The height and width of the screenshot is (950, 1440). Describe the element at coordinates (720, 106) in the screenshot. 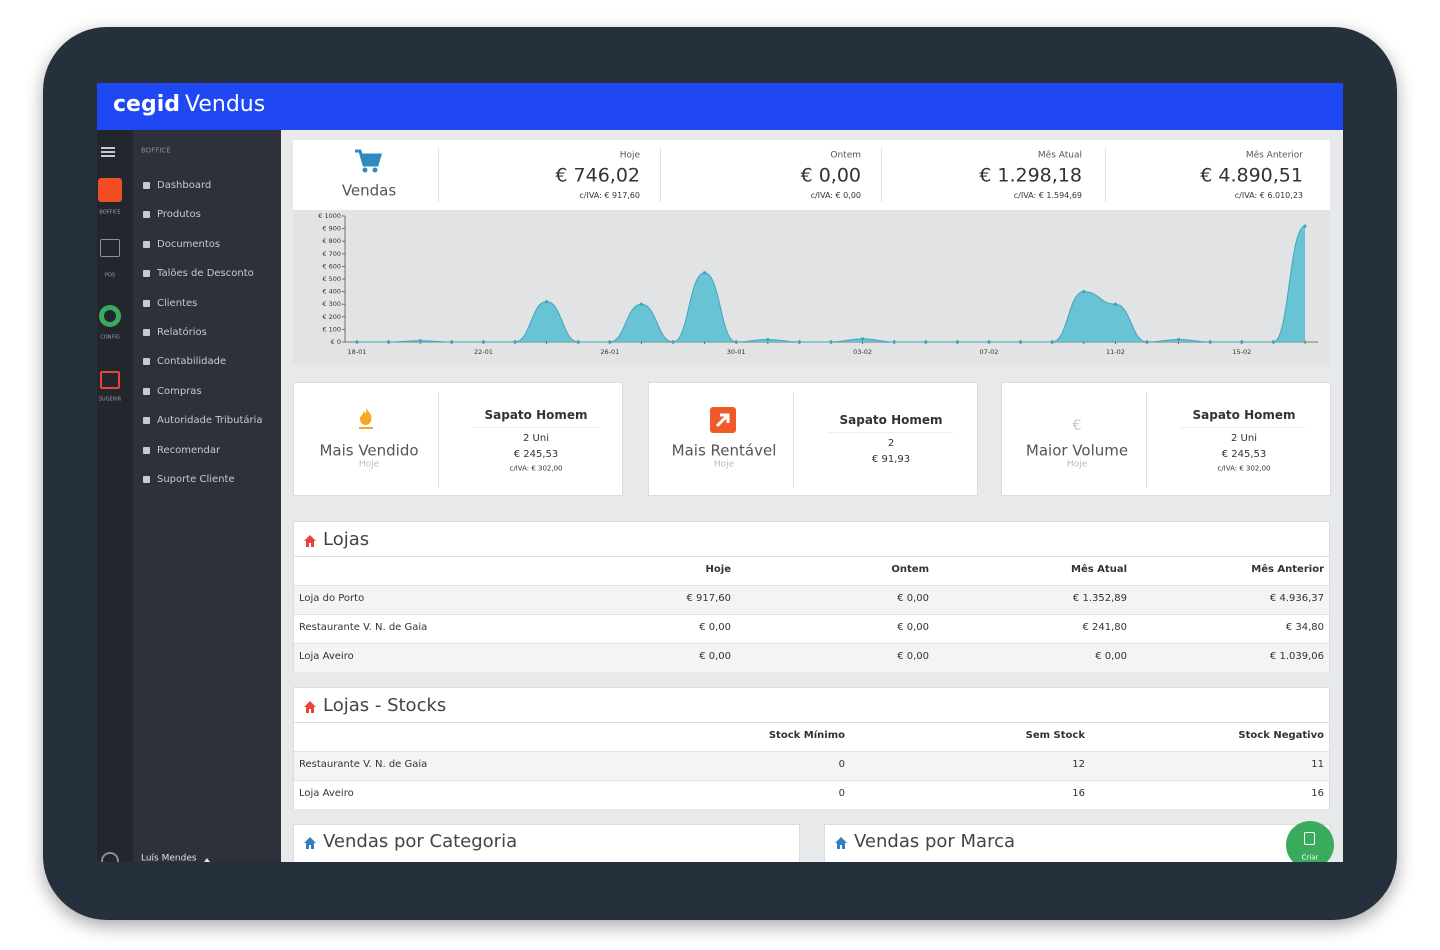

I see `header-bar` at that location.